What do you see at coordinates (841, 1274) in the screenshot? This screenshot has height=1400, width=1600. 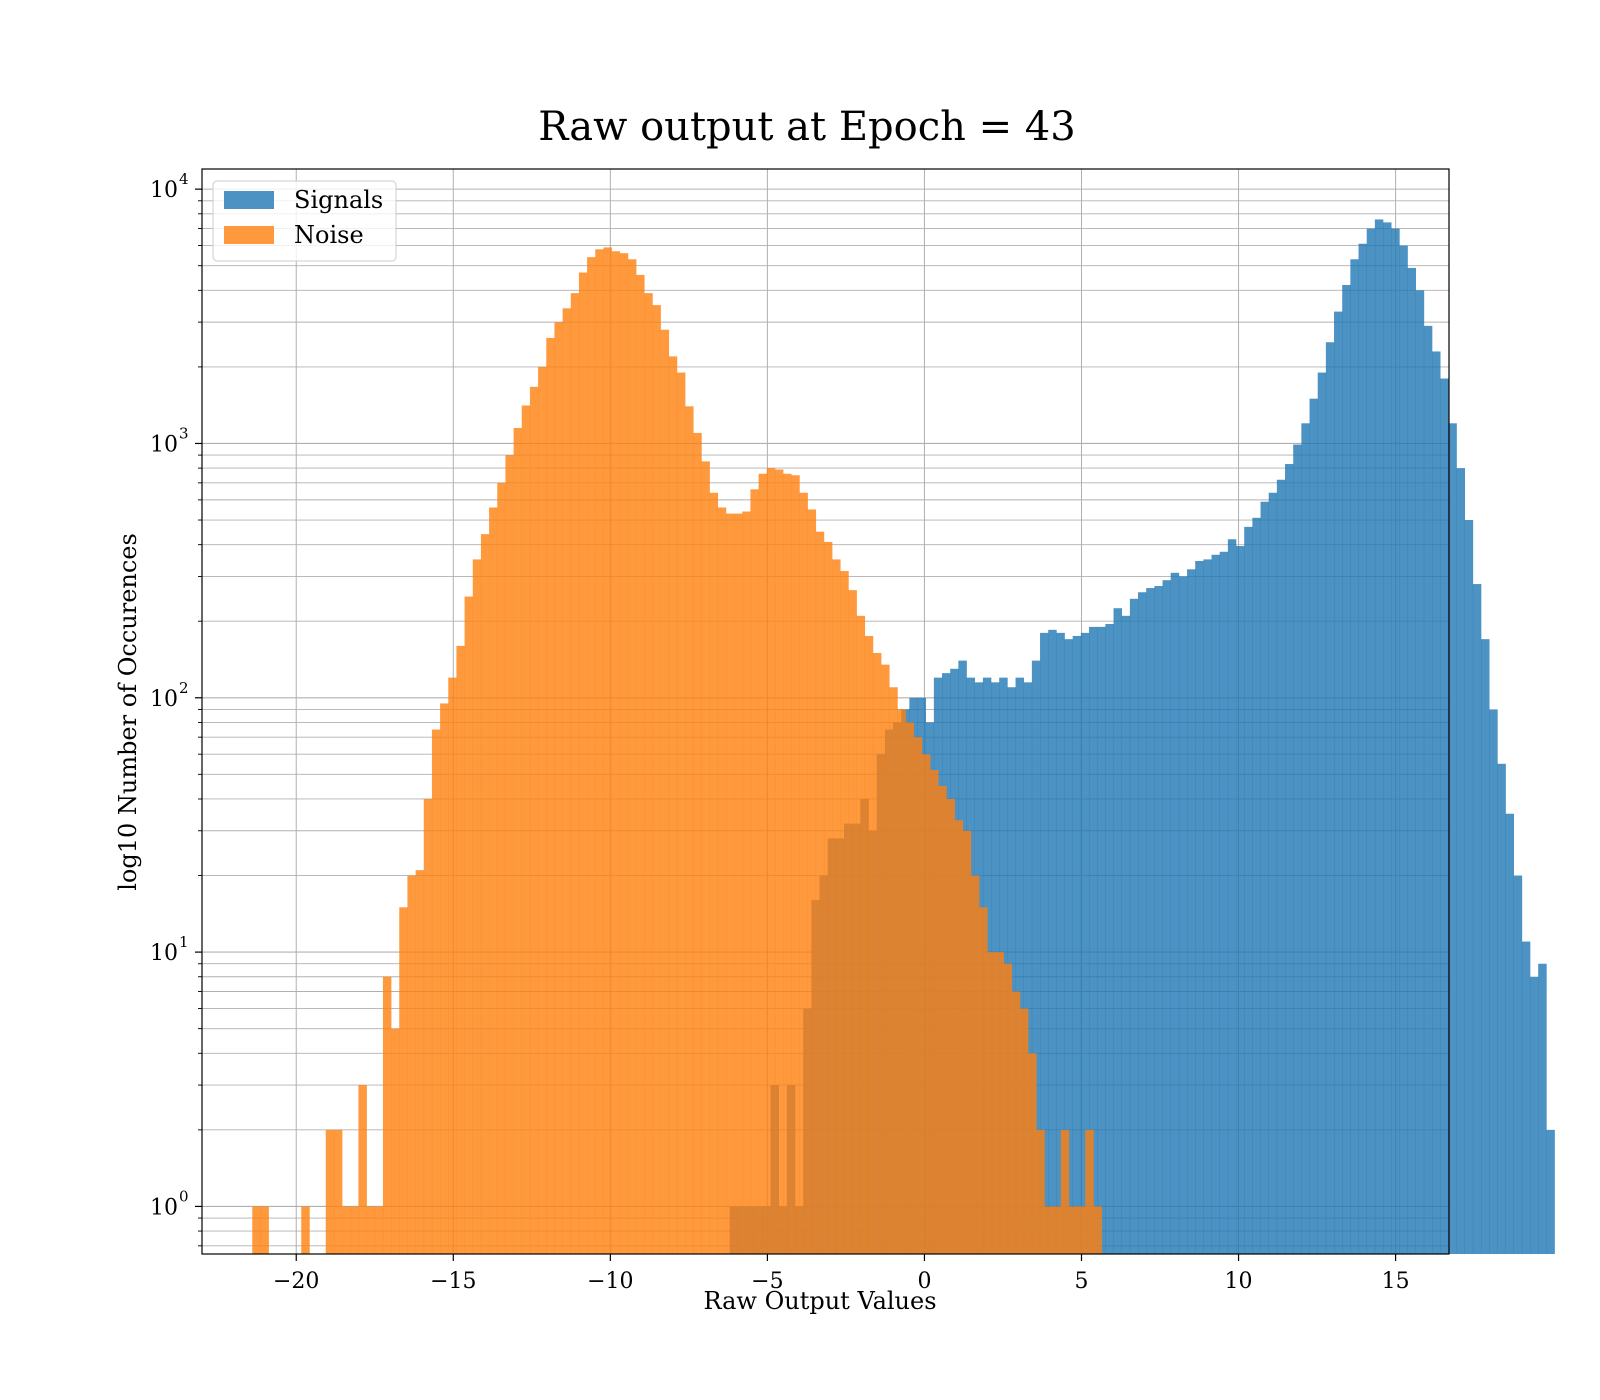 I see `x-axis: −20 −15 −10 −5 0 5 10 15` at bounding box center [841, 1274].